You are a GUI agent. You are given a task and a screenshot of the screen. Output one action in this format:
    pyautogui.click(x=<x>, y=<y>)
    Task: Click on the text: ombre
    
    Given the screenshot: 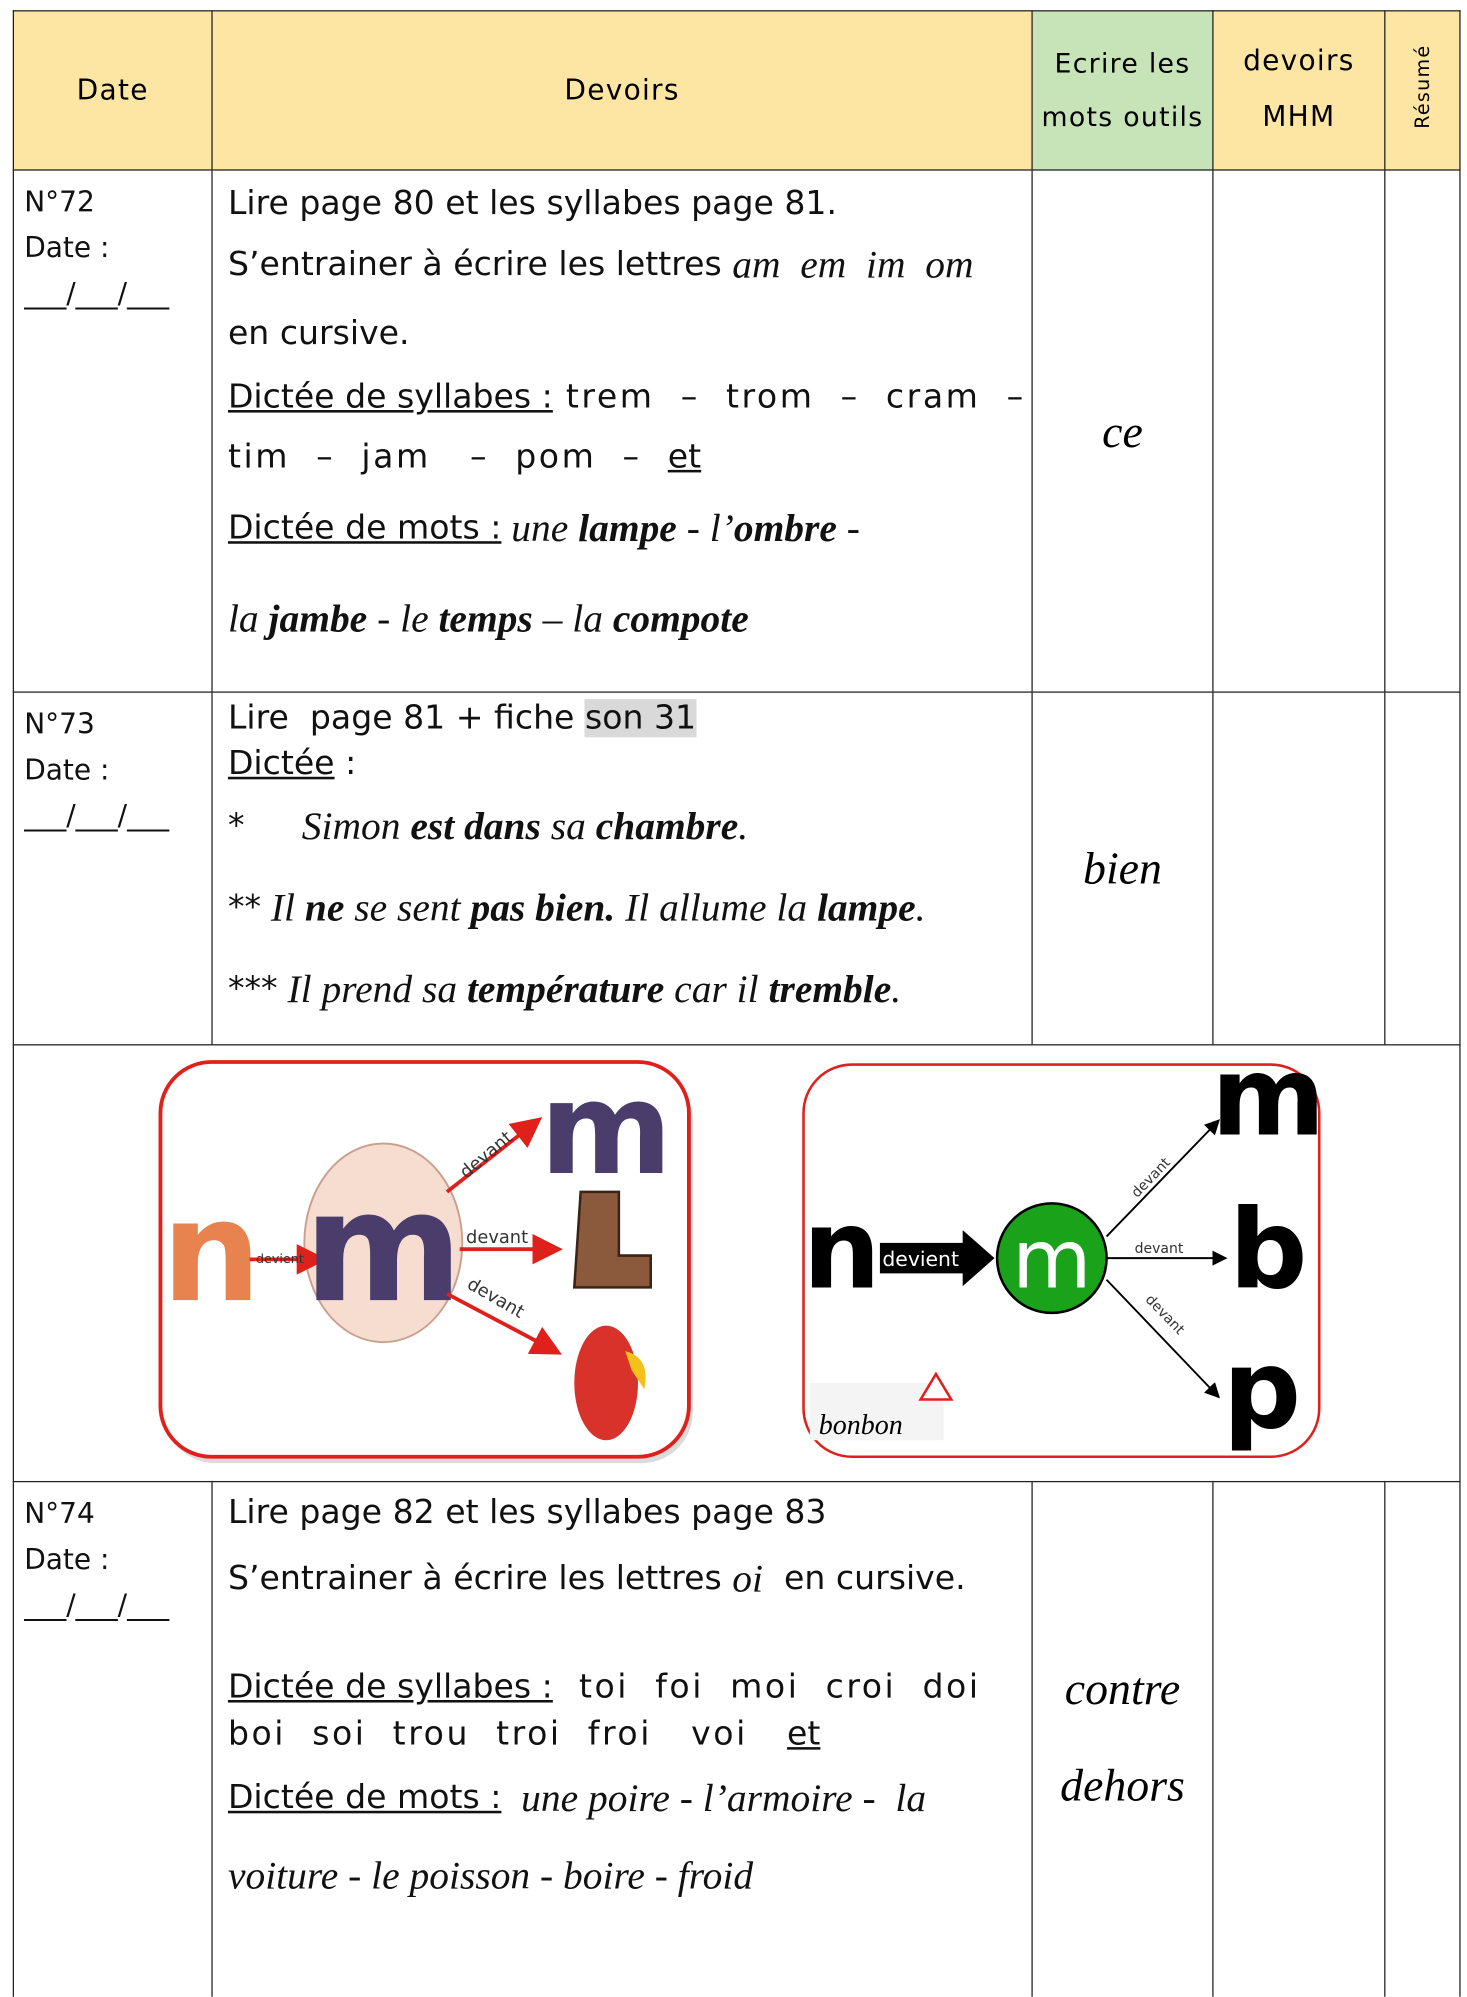 What is the action you would take?
    pyautogui.click(x=785, y=528)
    